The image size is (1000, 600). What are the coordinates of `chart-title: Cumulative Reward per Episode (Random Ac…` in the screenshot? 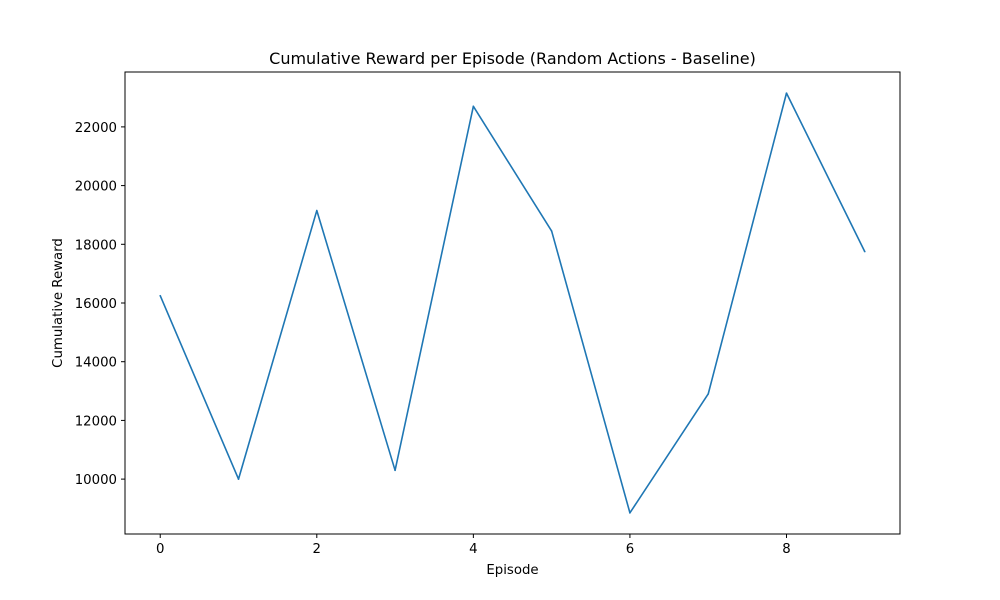 It's located at (512, 58).